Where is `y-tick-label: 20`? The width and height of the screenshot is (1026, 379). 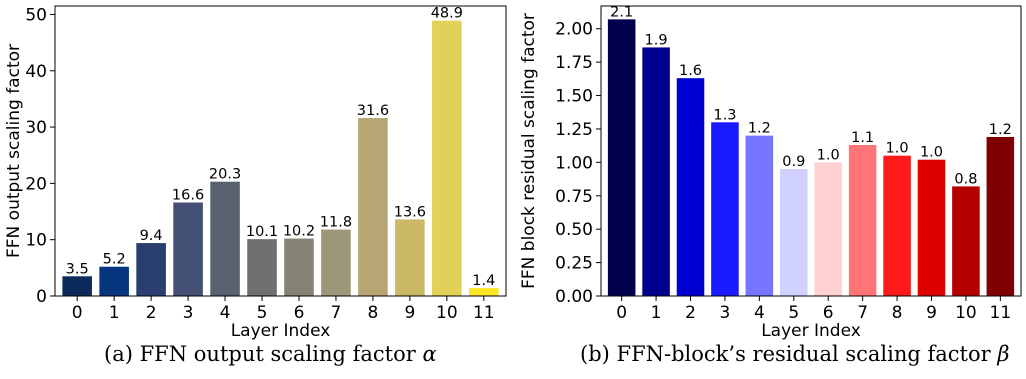
y-tick-label: 20 is located at coordinates (36, 184).